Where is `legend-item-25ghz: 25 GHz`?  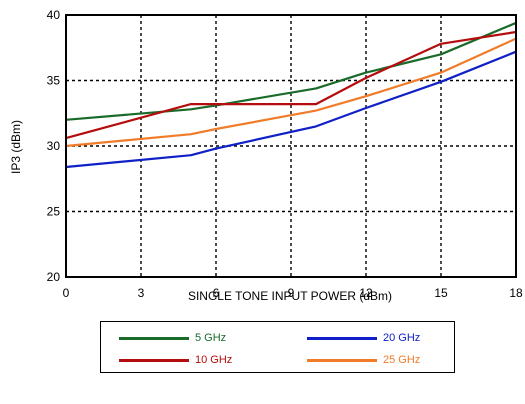 legend-item-25ghz: 25 GHz is located at coordinates (363, 360).